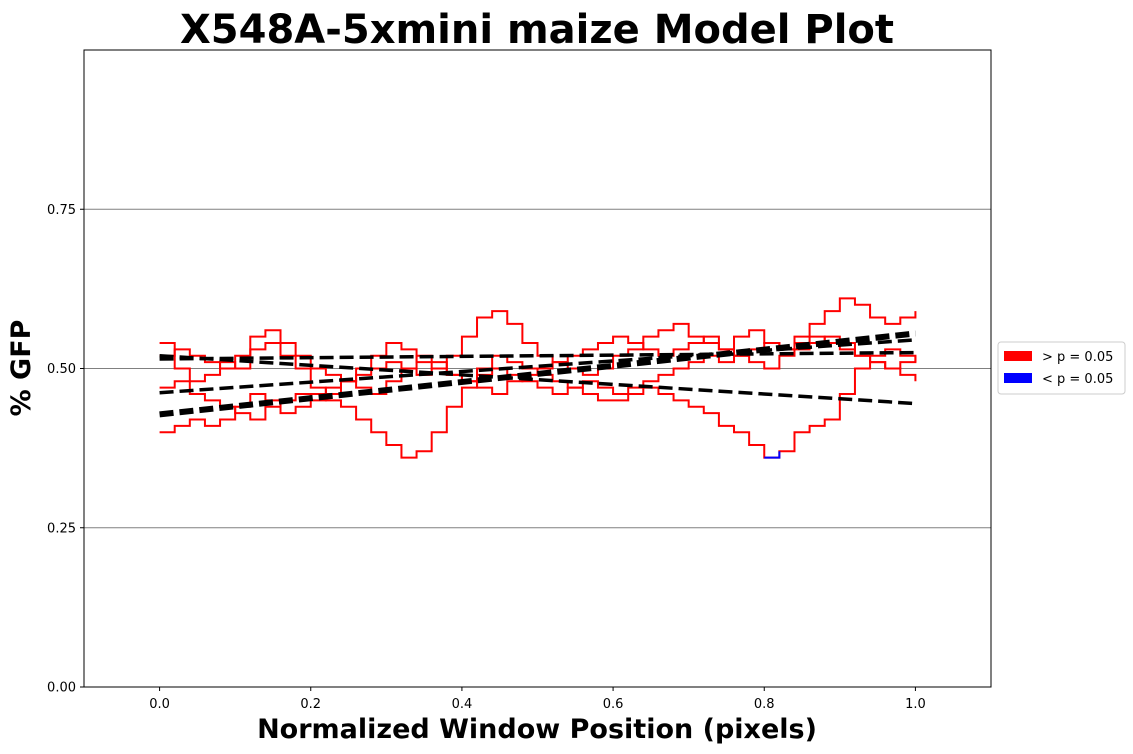 This screenshot has width=1133, height=754. Describe the element at coordinates (61, 688) in the screenshot. I see `y-tick-label-0: 0.00` at that location.